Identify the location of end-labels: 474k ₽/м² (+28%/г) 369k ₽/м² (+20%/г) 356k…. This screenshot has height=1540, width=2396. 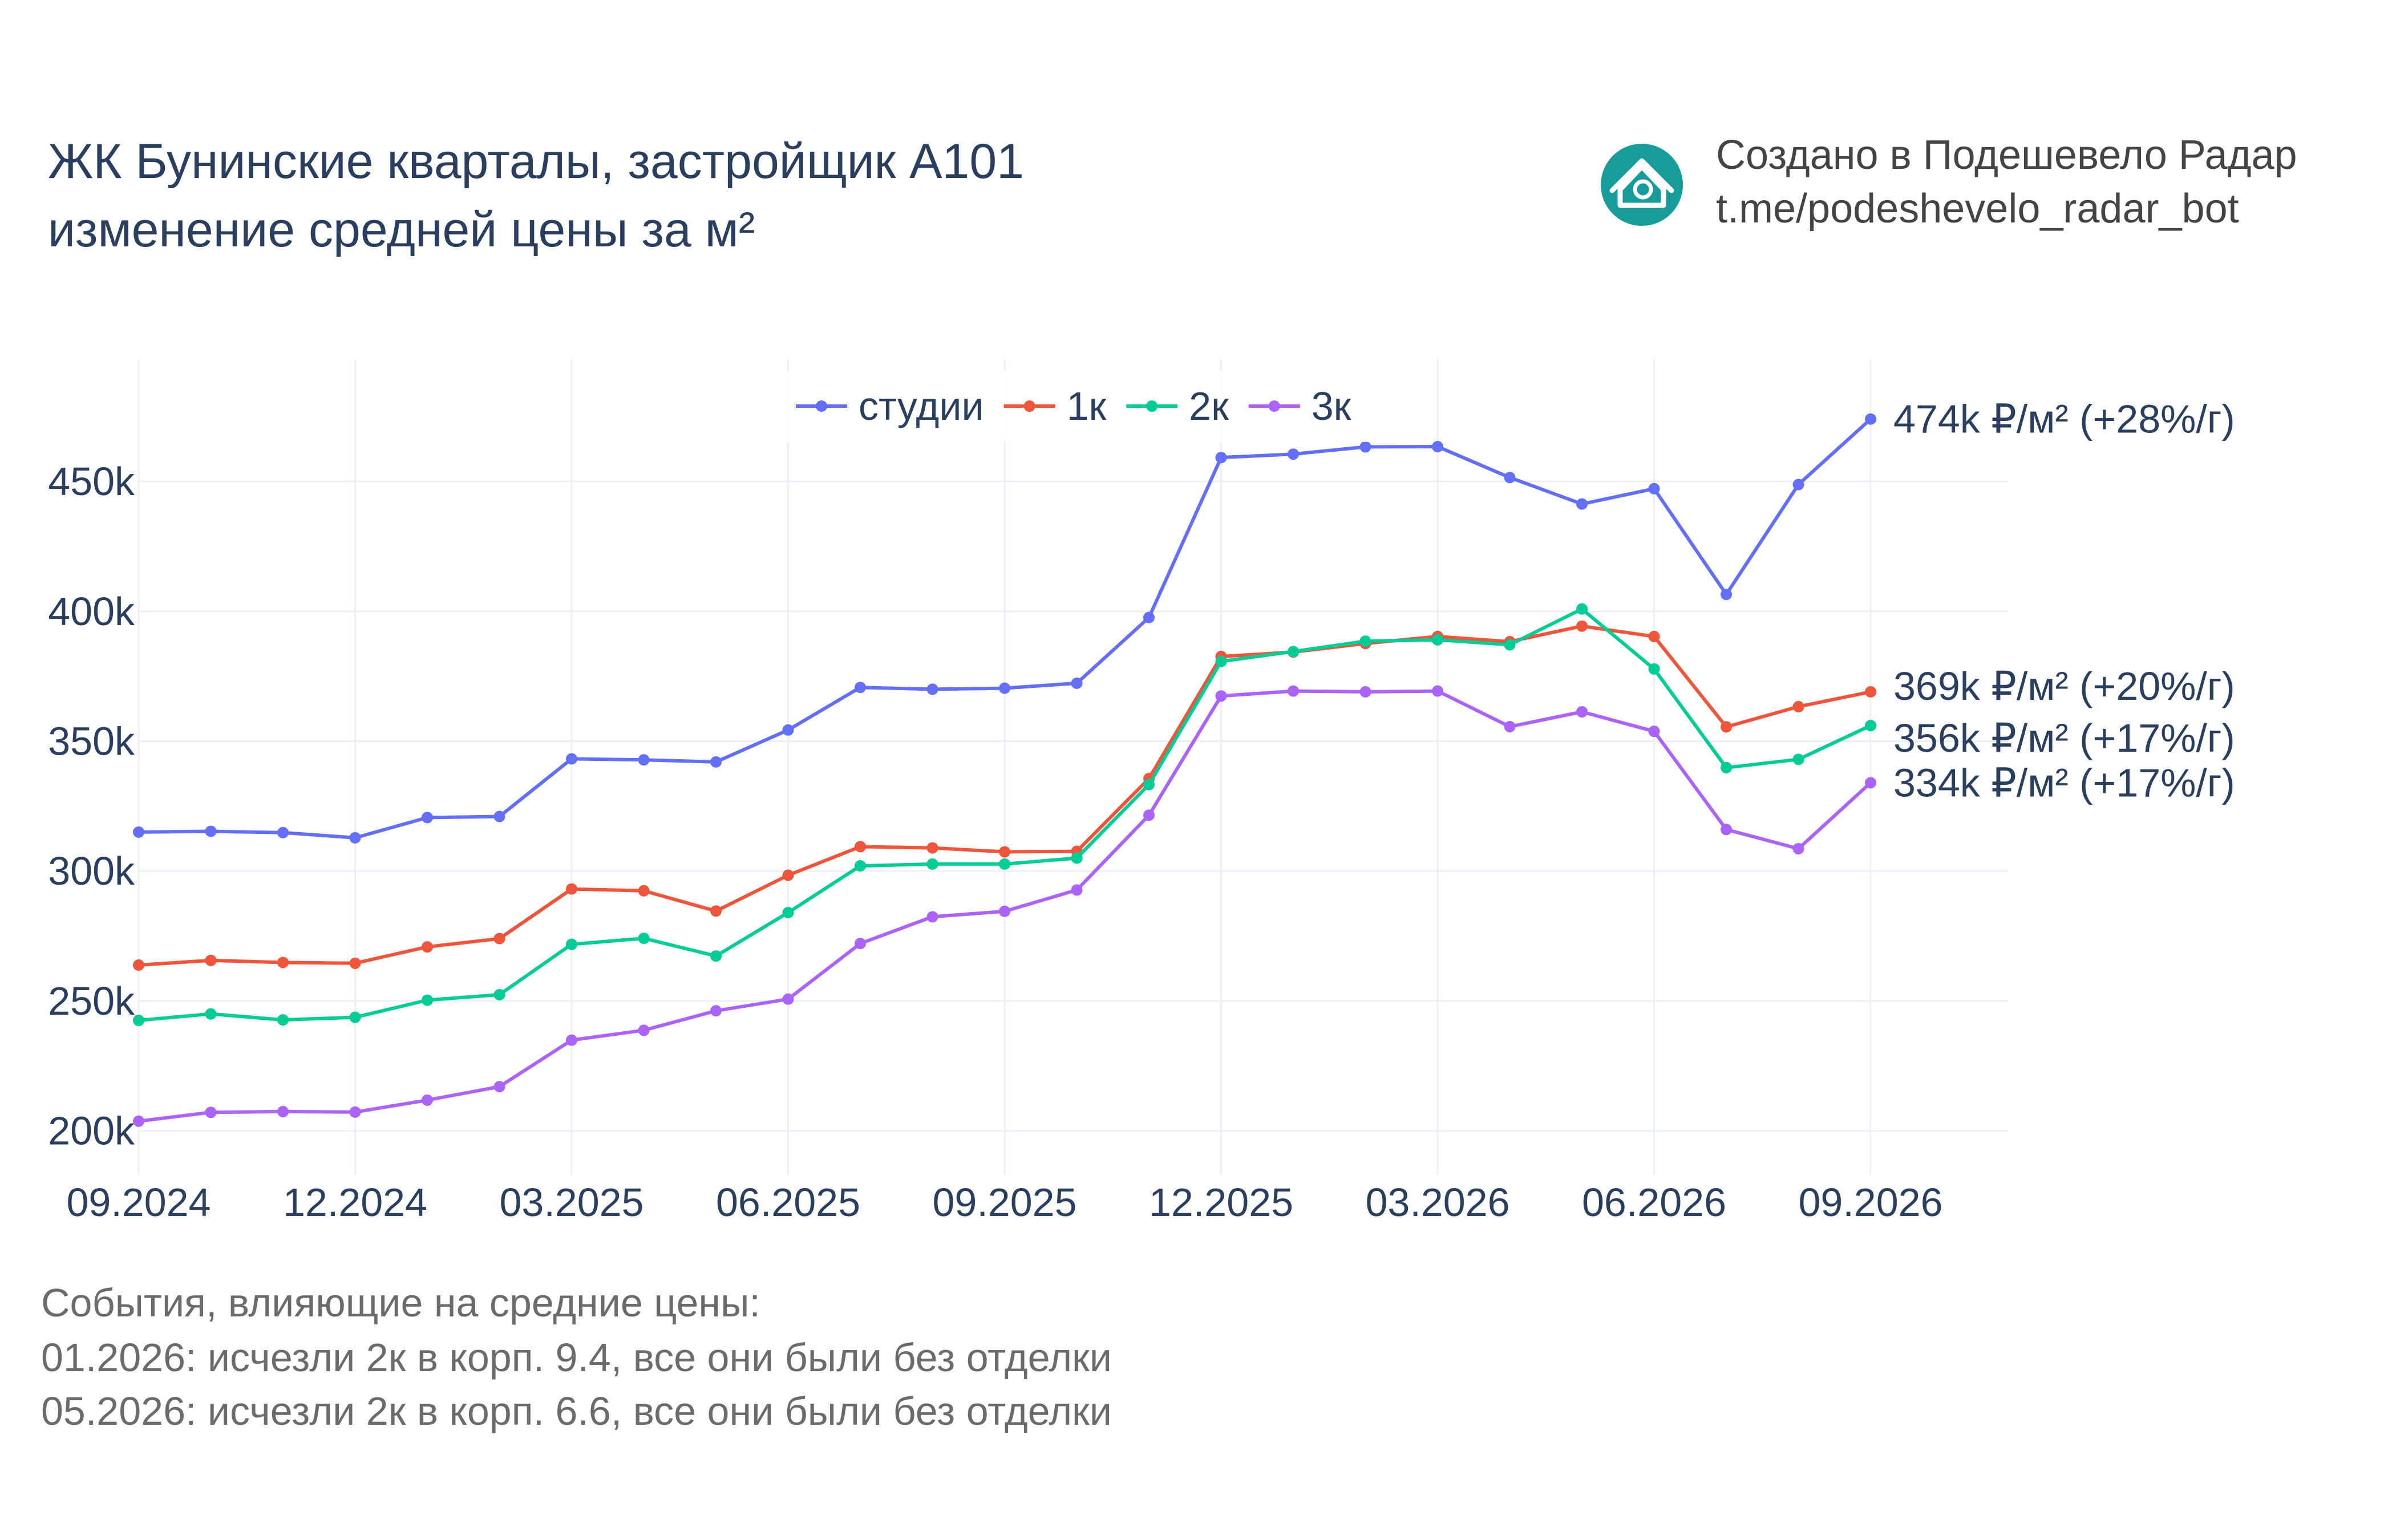
(2064, 601).